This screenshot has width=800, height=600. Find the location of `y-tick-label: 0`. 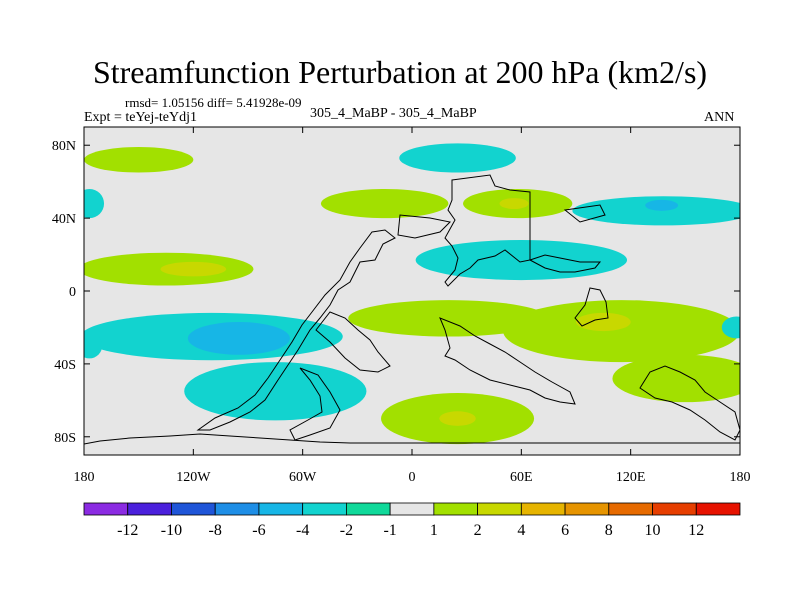

y-tick-label: 0 is located at coordinates (72, 292).